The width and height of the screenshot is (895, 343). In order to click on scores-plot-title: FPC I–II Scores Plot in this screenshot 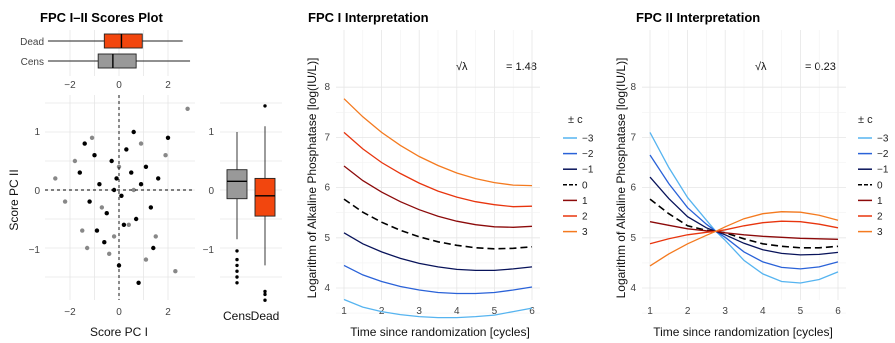, I will do `click(101, 17)`.